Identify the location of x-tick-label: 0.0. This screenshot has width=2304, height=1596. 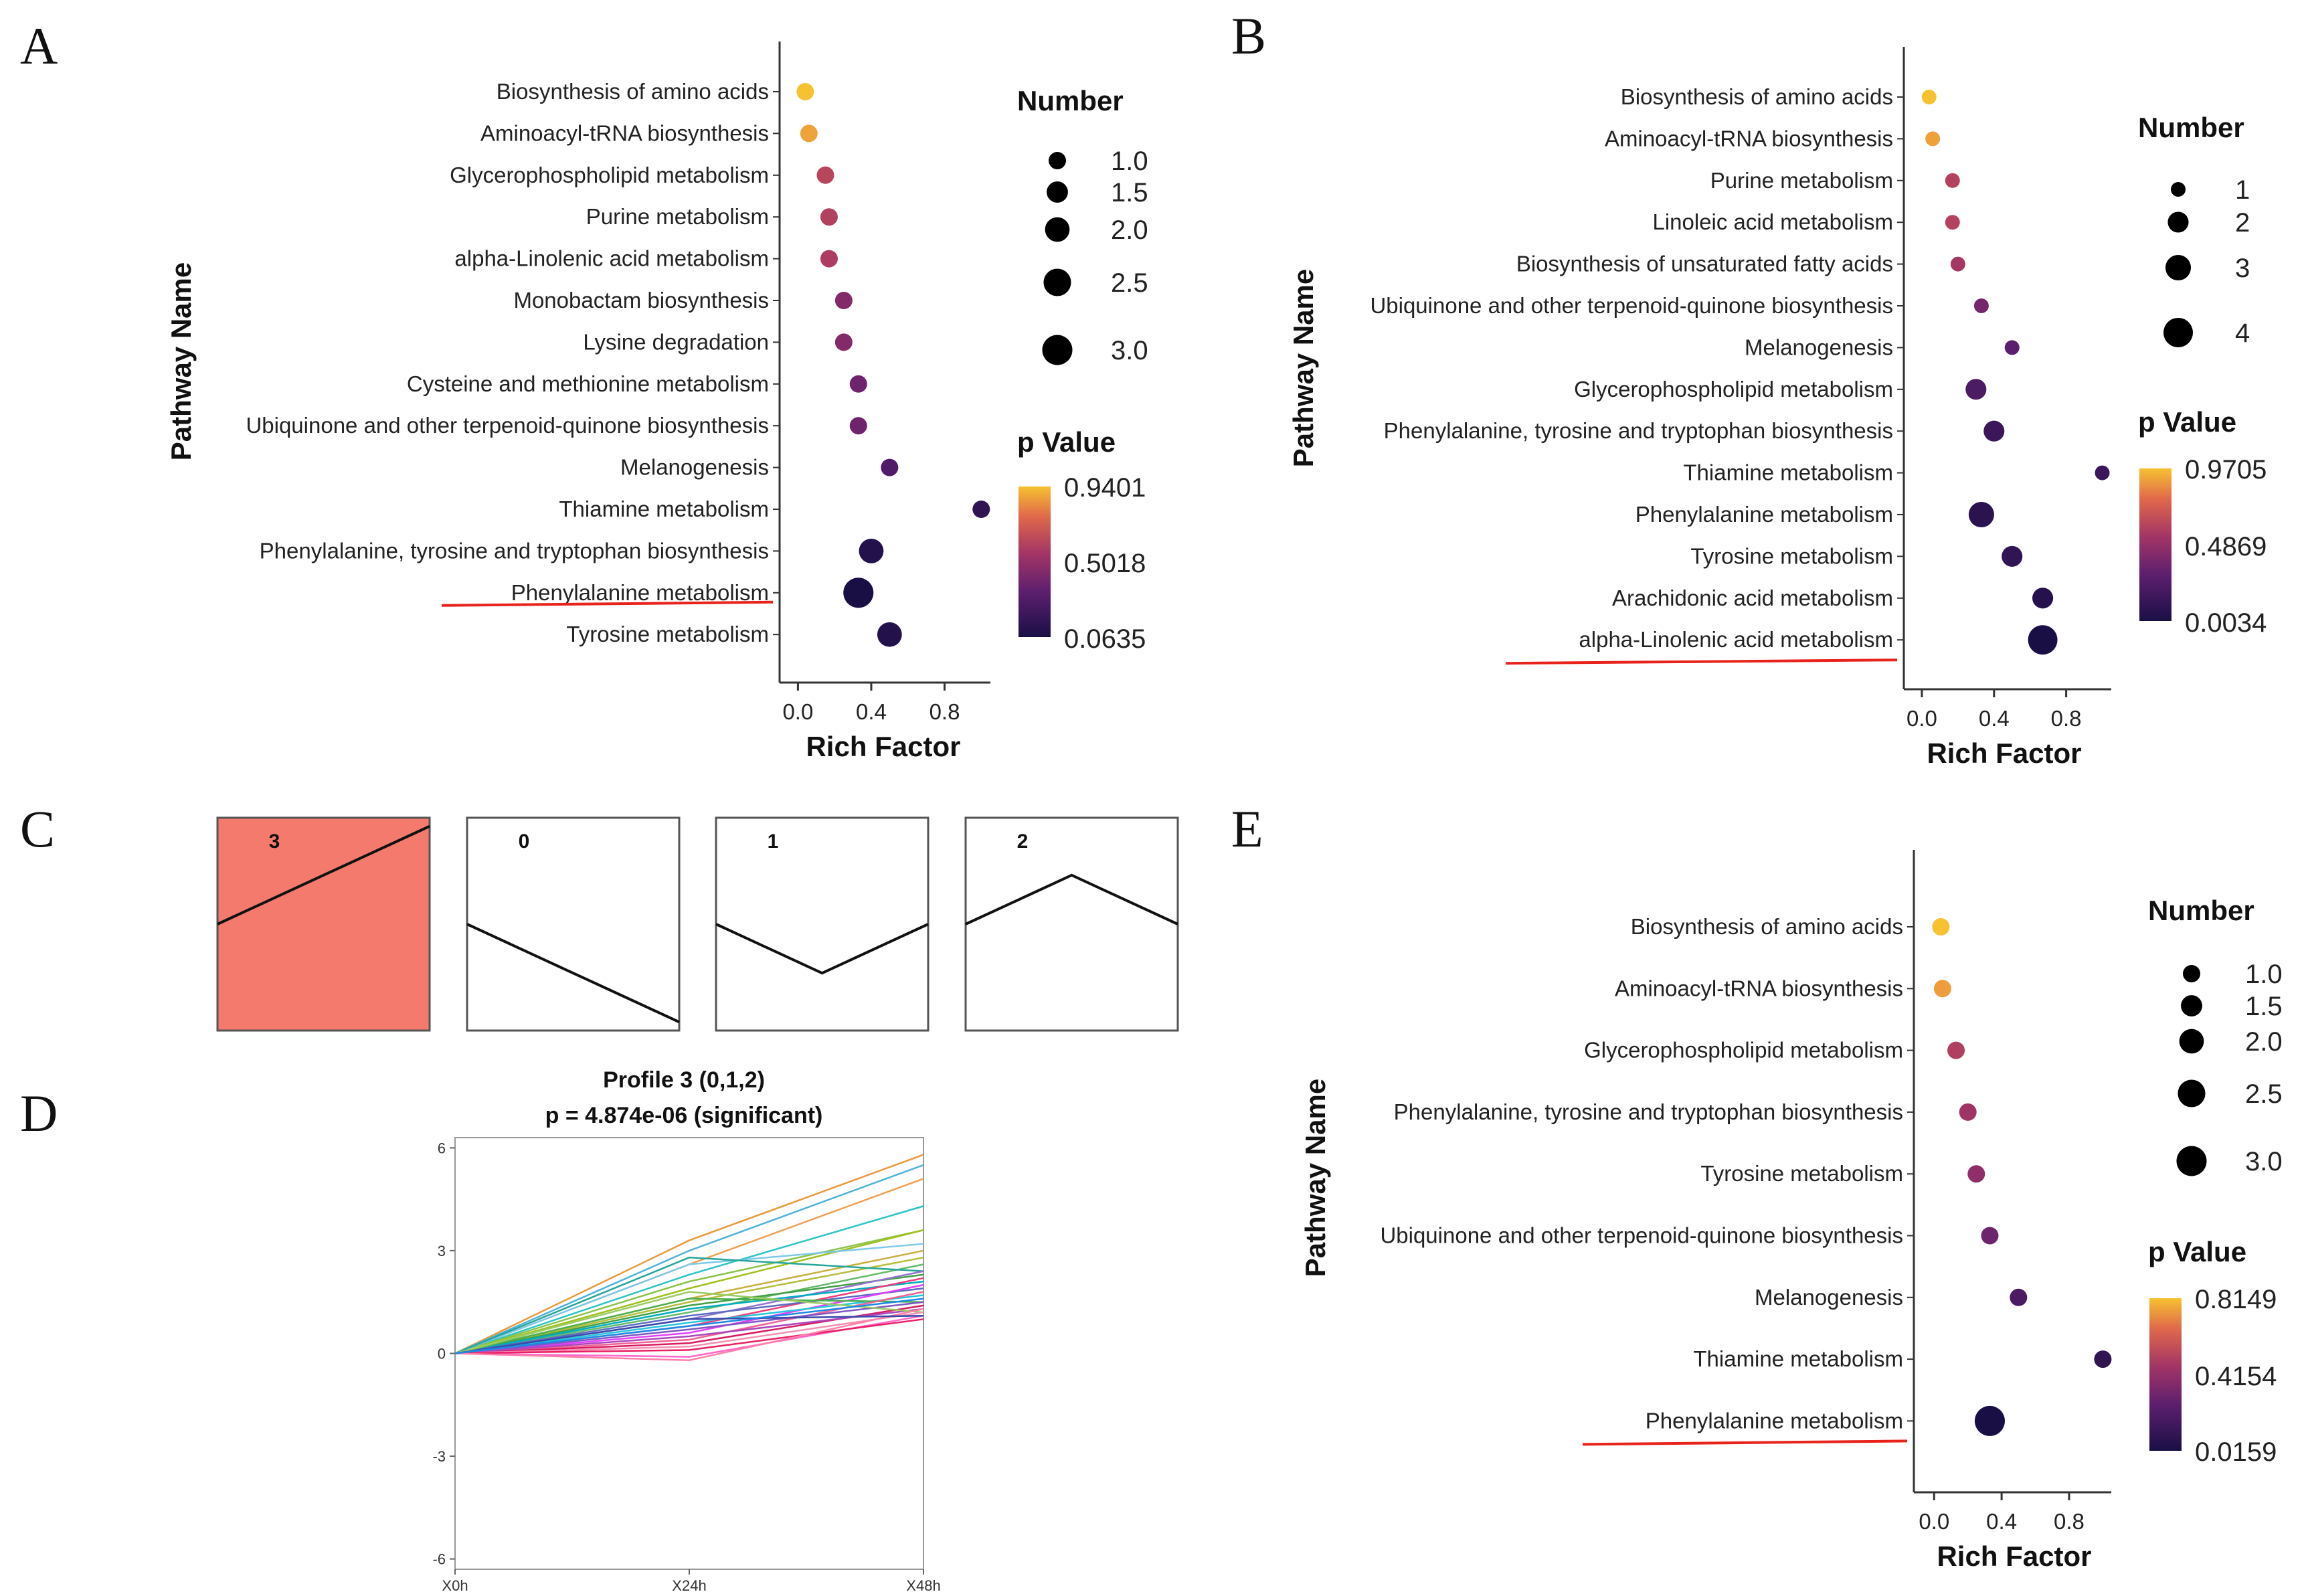
(797, 711).